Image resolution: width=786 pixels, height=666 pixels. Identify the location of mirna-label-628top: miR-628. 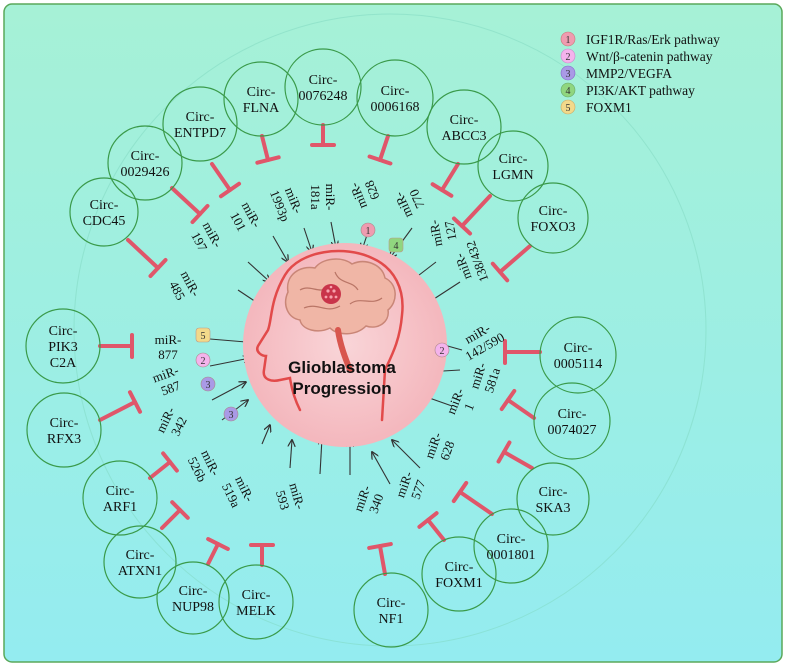
(364, 194).